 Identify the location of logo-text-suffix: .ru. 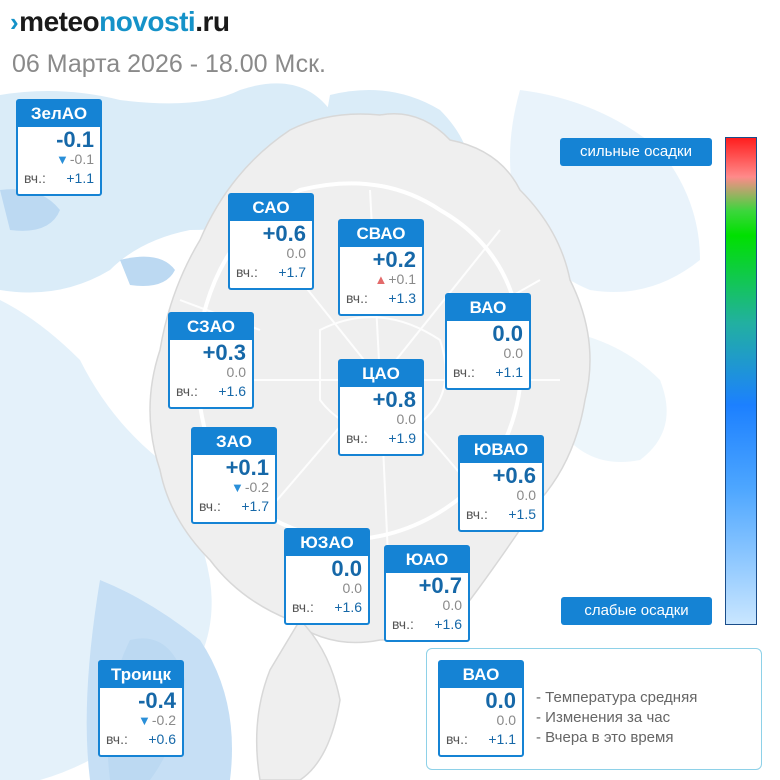
(212, 21).